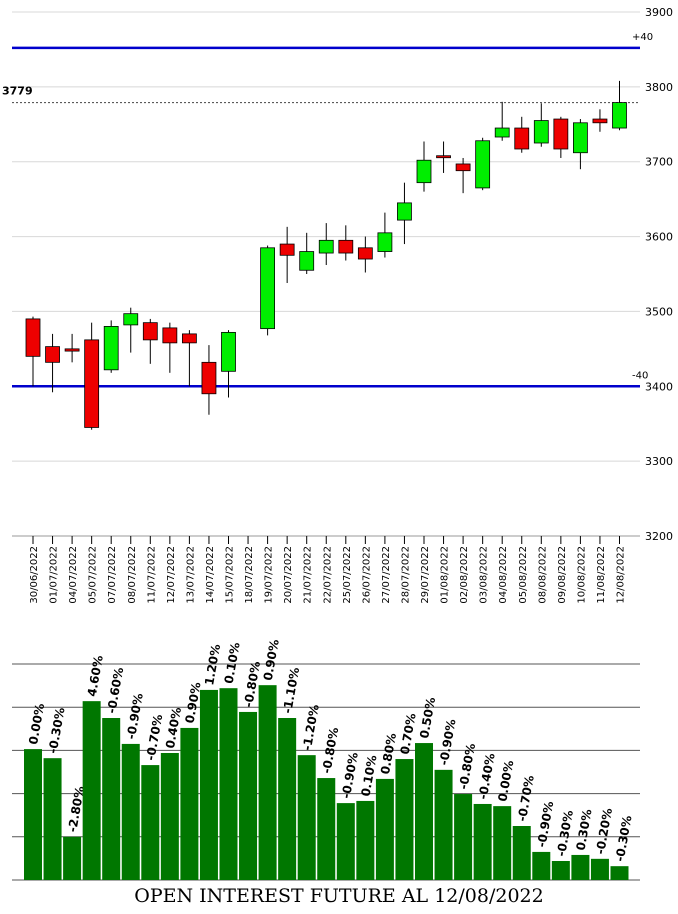 Image resolution: width=678 pixels, height=914 pixels. Describe the element at coordinates (601, 575) in the screenshot. I see `x-tick-label: 11/08/2022` at that location.